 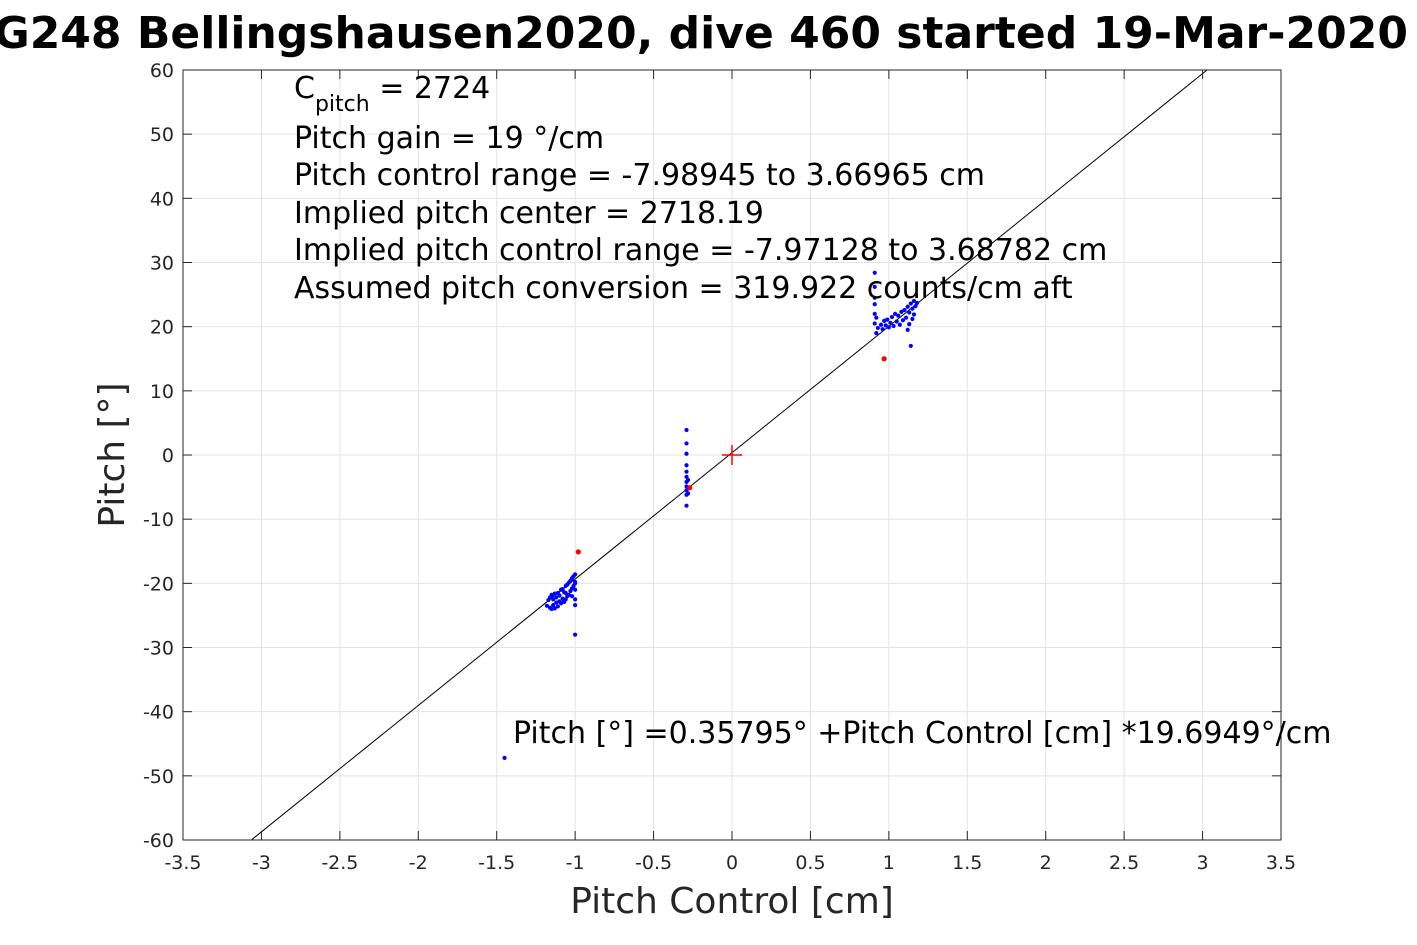 What do you see at coordinates (261, 863) in the screenshot?
I see `x-tick-label: -3` at bounding box center [261, 863].